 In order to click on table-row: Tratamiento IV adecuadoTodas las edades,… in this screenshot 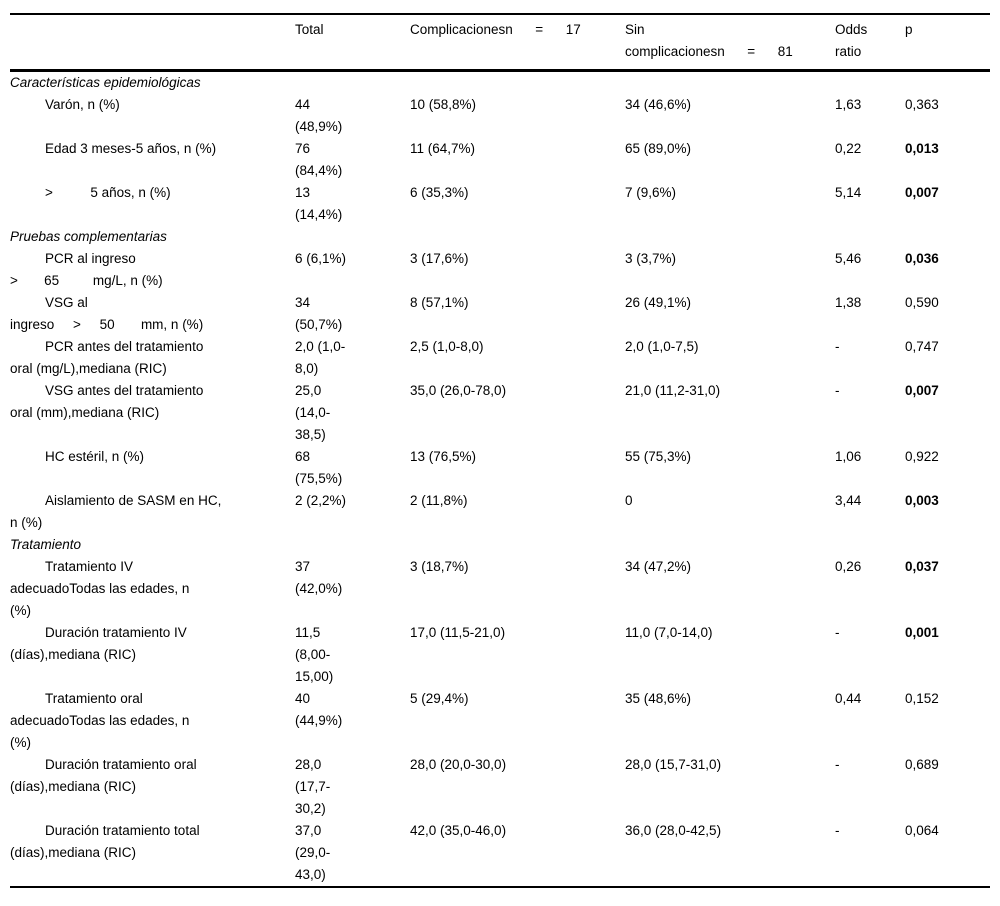, I will do `click(500, 589)`.